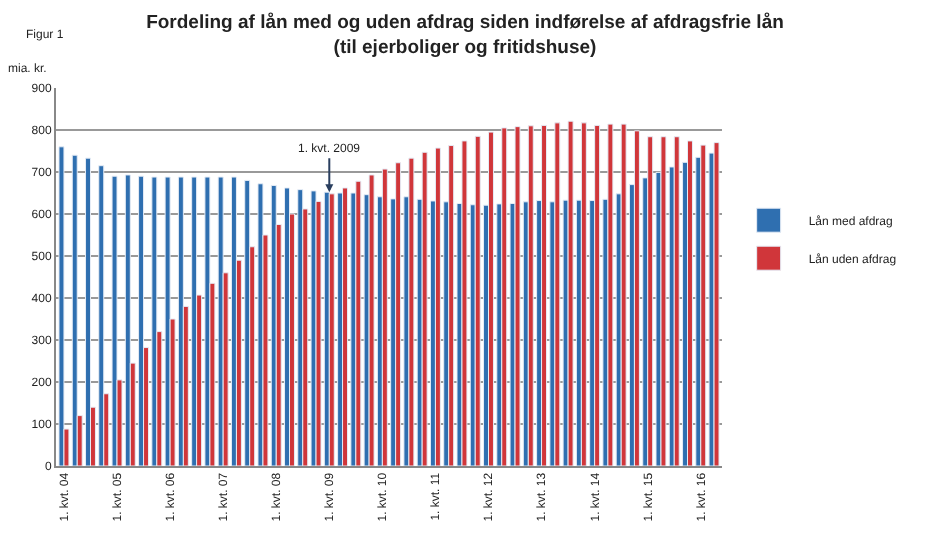  Describe the element at coordinates (465, 47) in the screenshot. I see `chart-subtitle: (til ejerboliger og fritidshuse)` at that location.